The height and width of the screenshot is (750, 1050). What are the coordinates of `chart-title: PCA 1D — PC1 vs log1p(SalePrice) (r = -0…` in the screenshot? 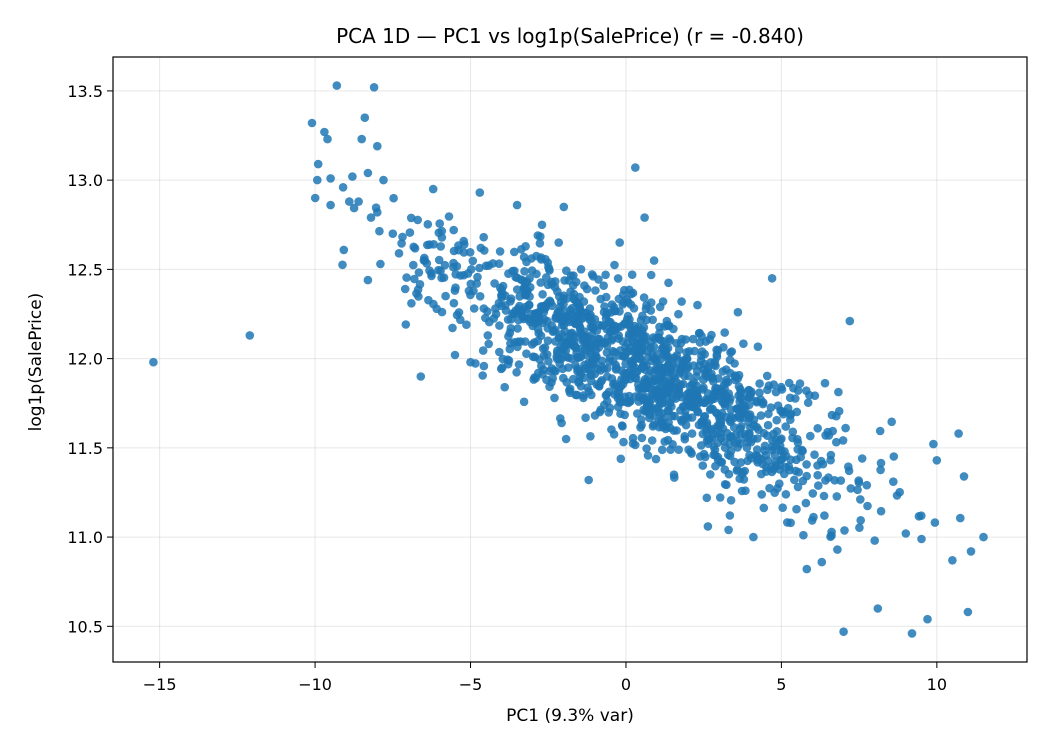 It's located at (570, 36).